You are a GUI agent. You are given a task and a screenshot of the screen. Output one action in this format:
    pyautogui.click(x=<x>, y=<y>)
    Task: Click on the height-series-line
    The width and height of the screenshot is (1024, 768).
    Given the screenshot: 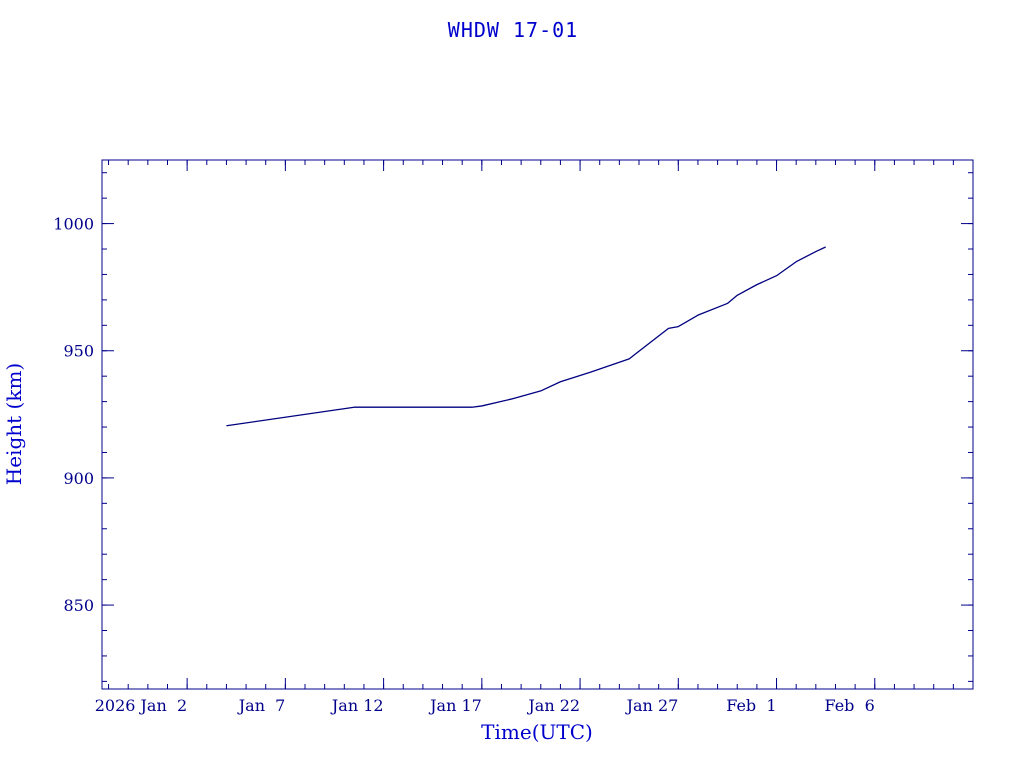 What is the action you would take?
    pyautogui.click(x=526, y=336)
    